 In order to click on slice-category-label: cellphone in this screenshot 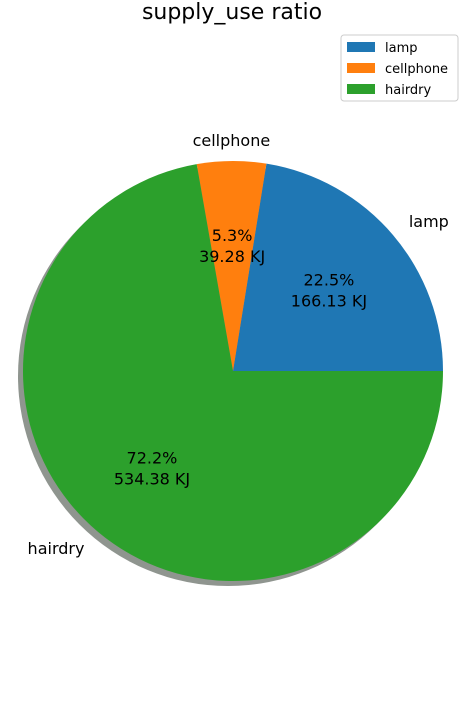, I will do `click(232, 140)`.